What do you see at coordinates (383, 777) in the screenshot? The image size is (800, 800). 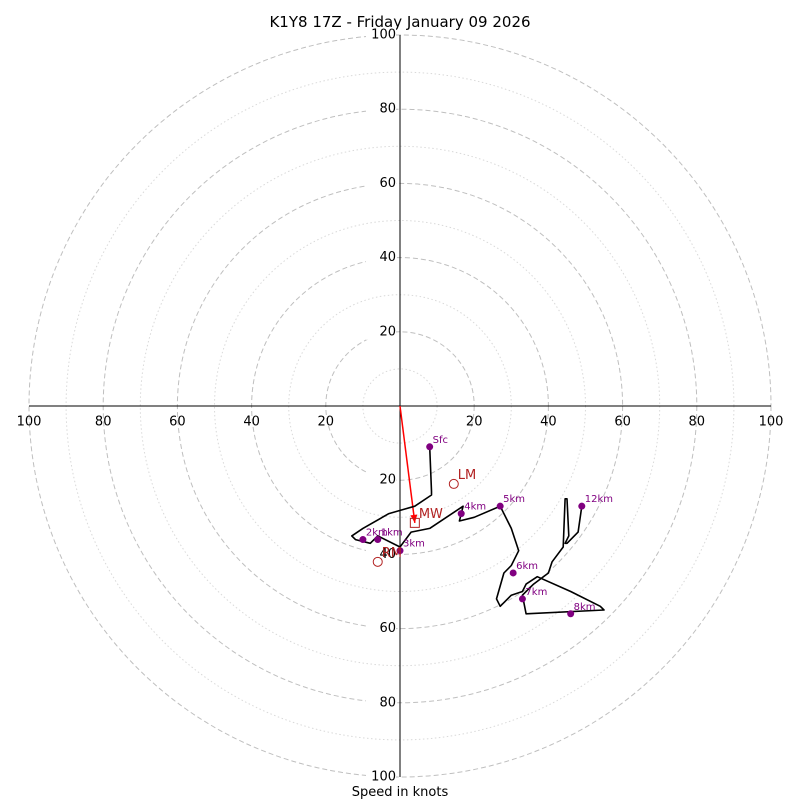 I see `y-tick-label-bottom: 100` at bounding box center [383, 777].